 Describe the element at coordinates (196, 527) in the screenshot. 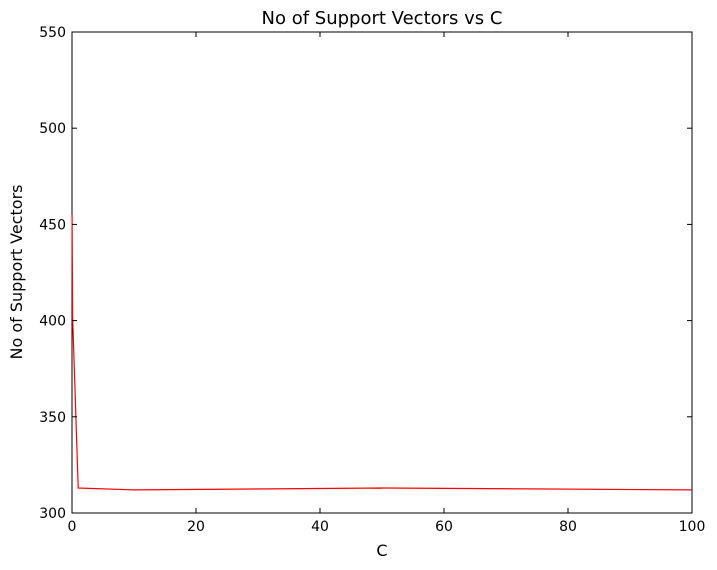

I see `x-tick-label: 20` at that location.